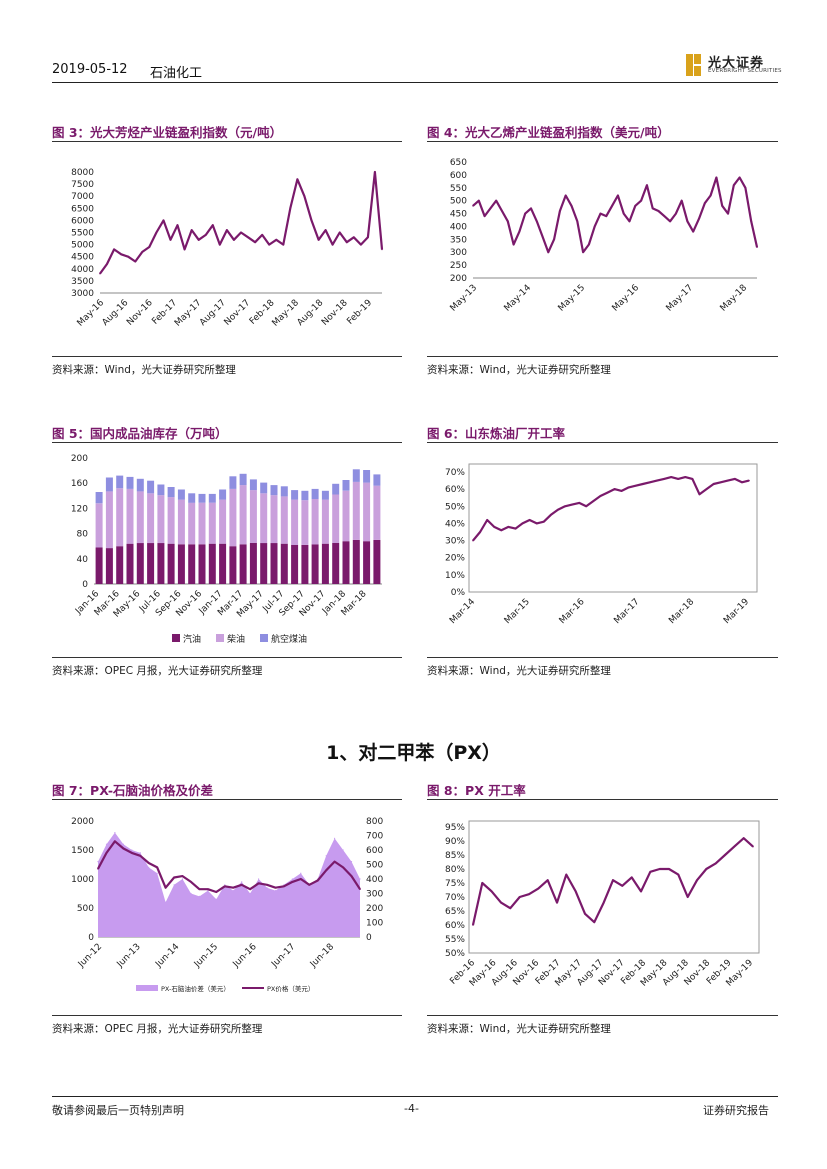 The height and width of the screenshot is (1169, 827). I want to click on fig4-y-tick-label: 200, so click(458, 279).